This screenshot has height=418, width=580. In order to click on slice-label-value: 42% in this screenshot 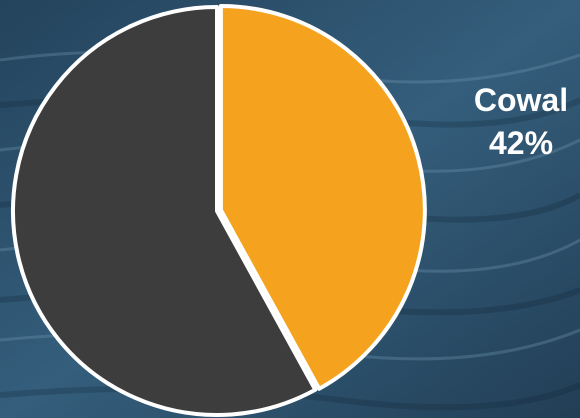, I will do `click(521, 143)`.